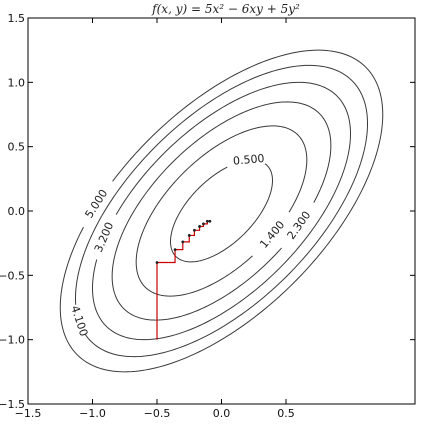  Describe the element at coordinates (17, 211) in the screenshot. I see `y-tick-label: 0.0` at that location.